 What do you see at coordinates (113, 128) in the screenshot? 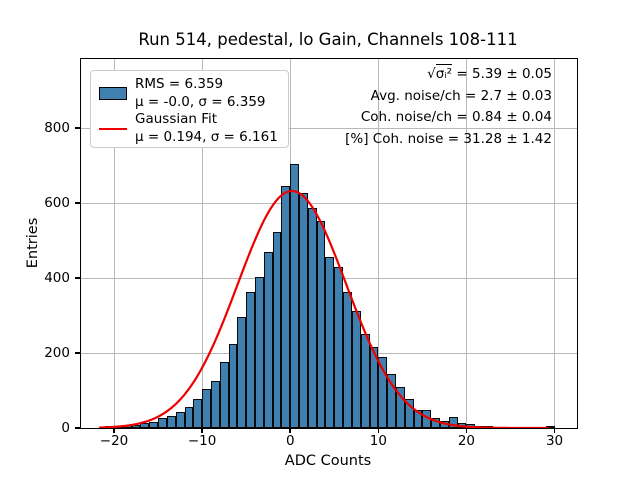
I see `fit-legend-swatch` at bounding box center [113, 128].